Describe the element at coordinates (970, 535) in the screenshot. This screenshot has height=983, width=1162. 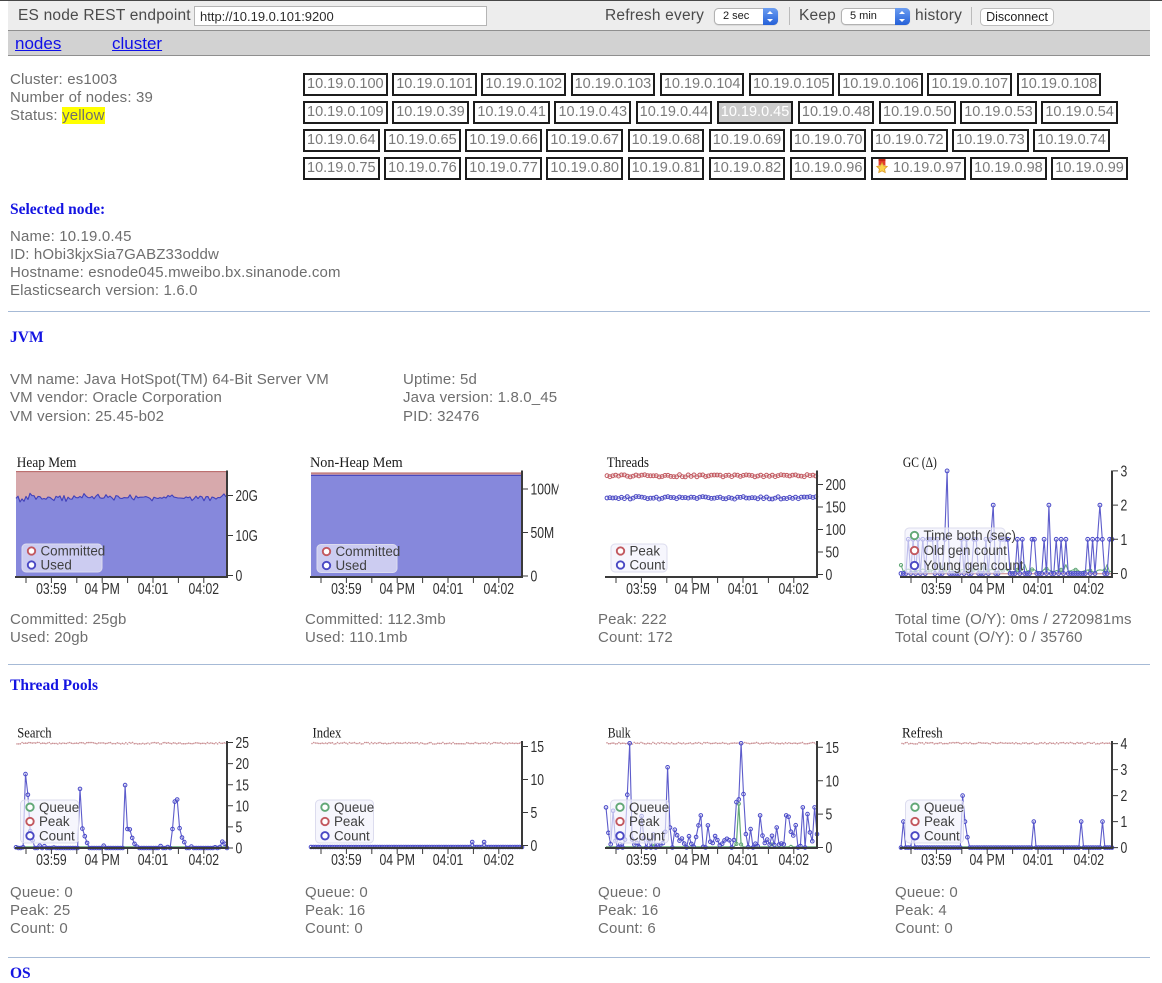
I see `svg-text: Time both (sec)` at that location.